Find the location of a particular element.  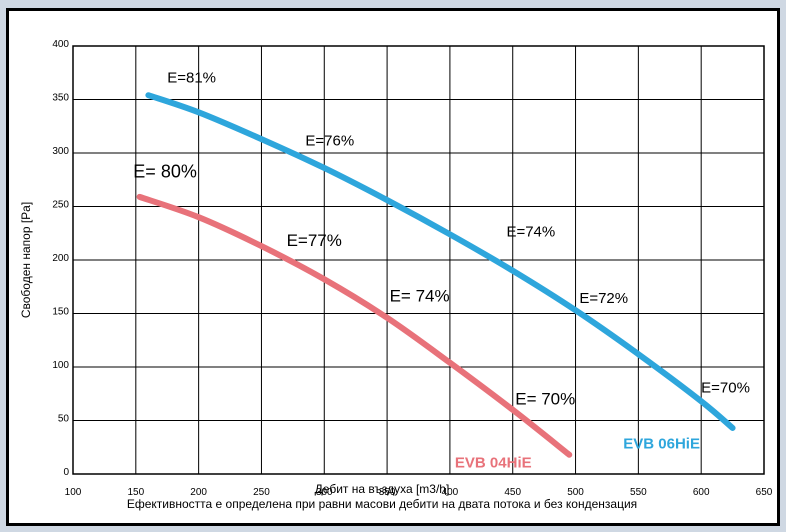

x-tick-label: 200 is located at coordinates (198, 492).